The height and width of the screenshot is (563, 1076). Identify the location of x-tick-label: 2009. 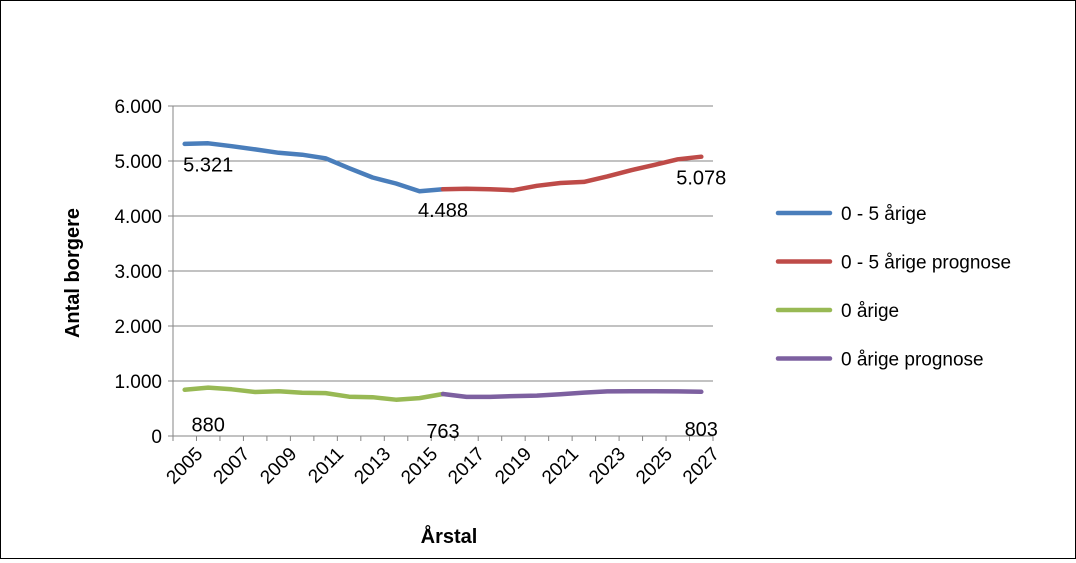
(278, 466).